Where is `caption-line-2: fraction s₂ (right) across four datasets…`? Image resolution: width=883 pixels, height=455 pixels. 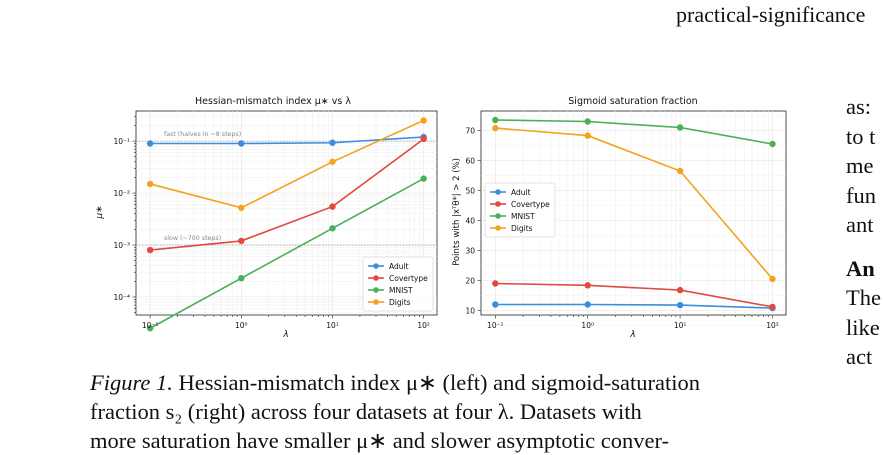 caption-line-2: fraction s₂ (right) across four datasets… is located at coordinates (366, 411).